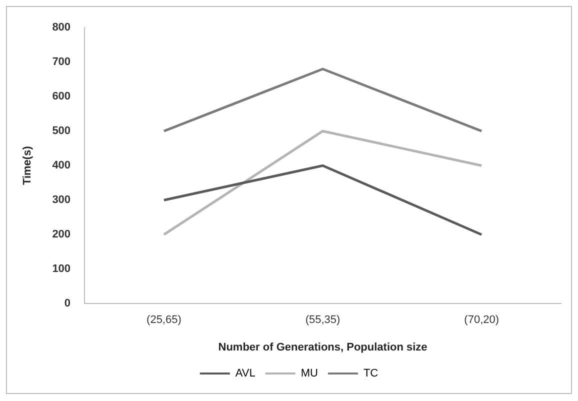  Describe the element at coordinates (309, 374) in the screenshot. I see `legend-label: MU` at that location.